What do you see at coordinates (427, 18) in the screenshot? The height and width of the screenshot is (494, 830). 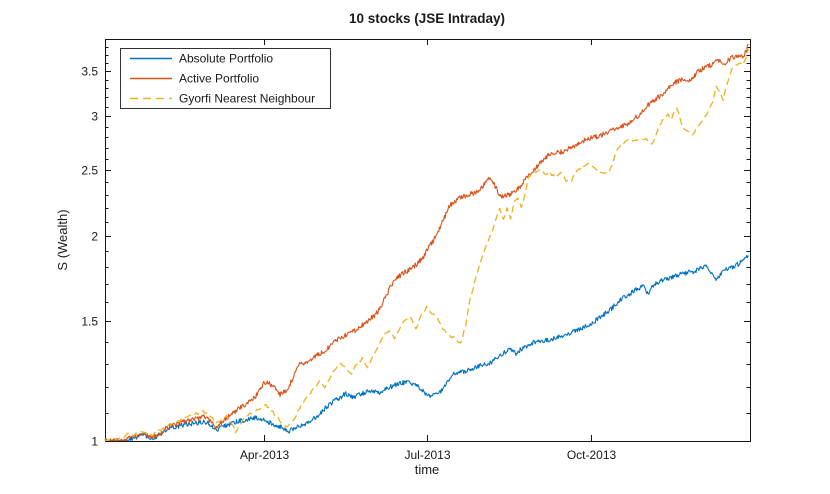 I see `chart-title: 10 stocks (JSE Intraday)` at bounding box center [427, 18].